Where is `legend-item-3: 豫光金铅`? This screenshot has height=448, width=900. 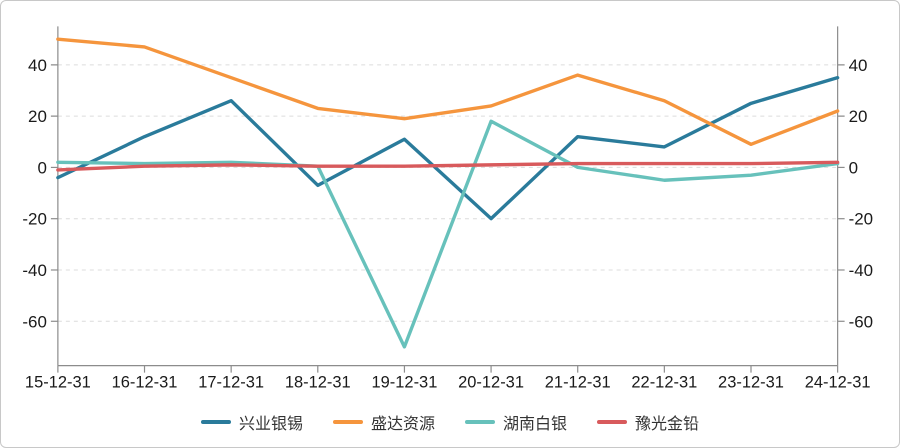
legend-item-3: 豫光金铅 is located at coordinates (648, 422).